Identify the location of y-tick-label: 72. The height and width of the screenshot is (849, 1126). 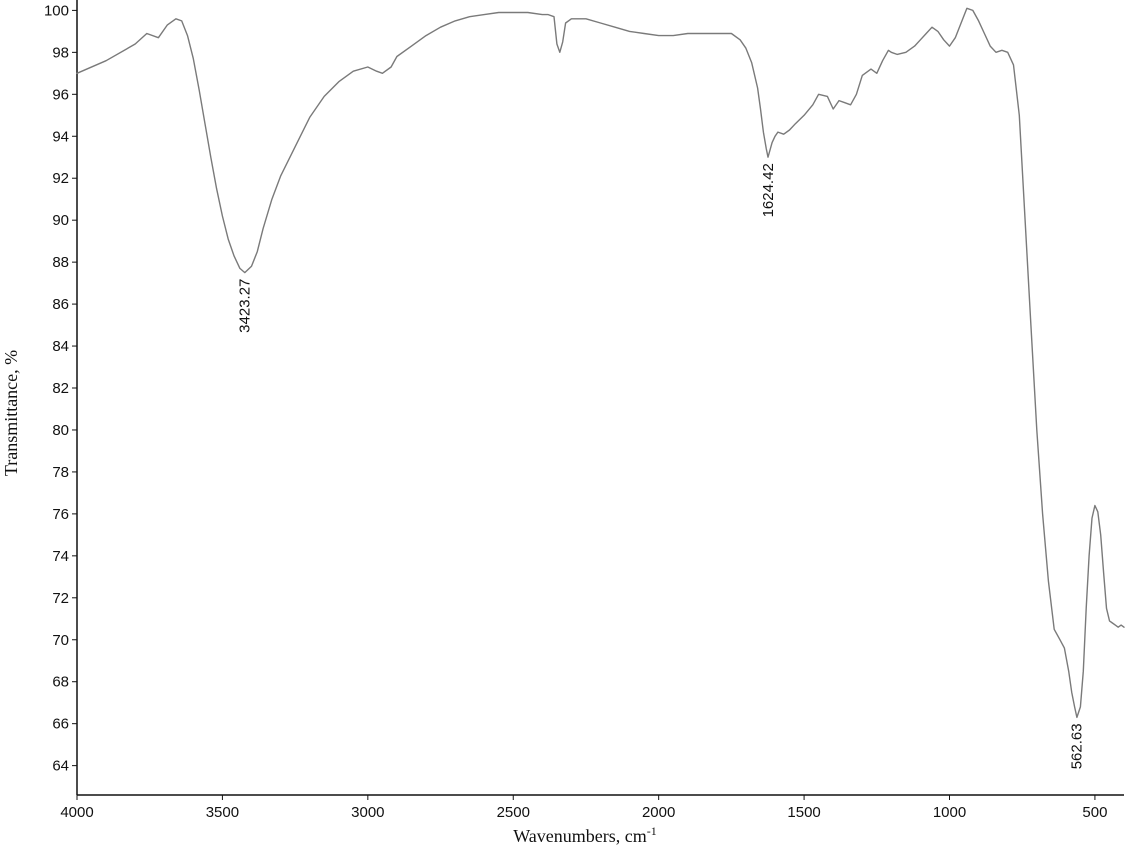
(60, 598).